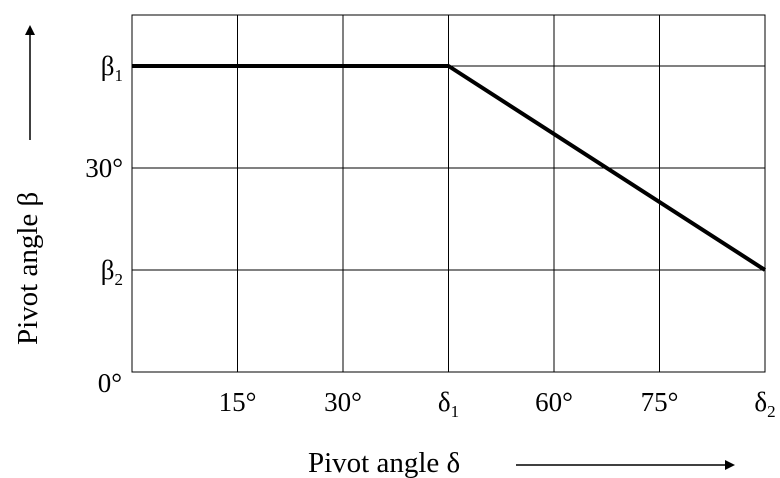 Image resolution: width=780 pixels, height=478 pixels. What do you see at coordinates (384, 462) in the screenshot?
I see `x-axis-title: Pivot angle δ` at bounding box center [384, 462].